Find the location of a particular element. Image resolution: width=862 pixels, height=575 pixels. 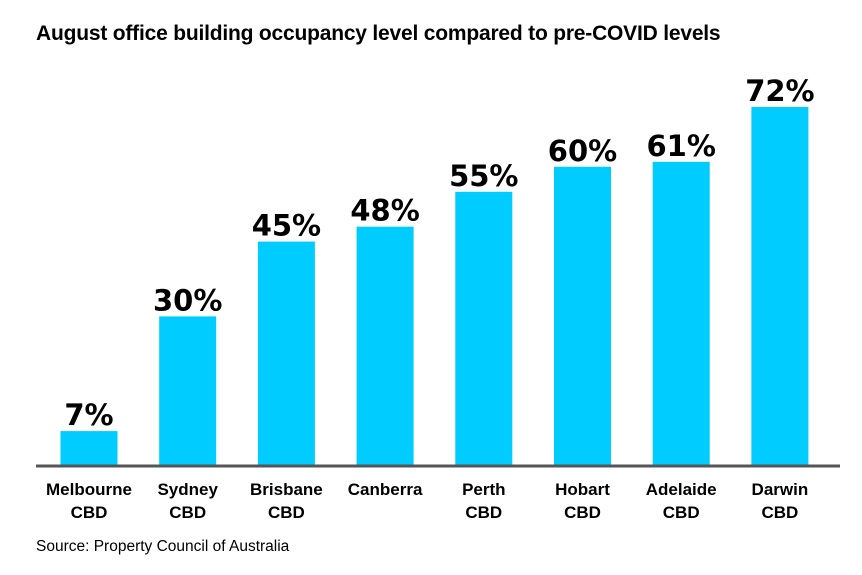

bar-value-label: 48% is located at coordinates (384, 211).